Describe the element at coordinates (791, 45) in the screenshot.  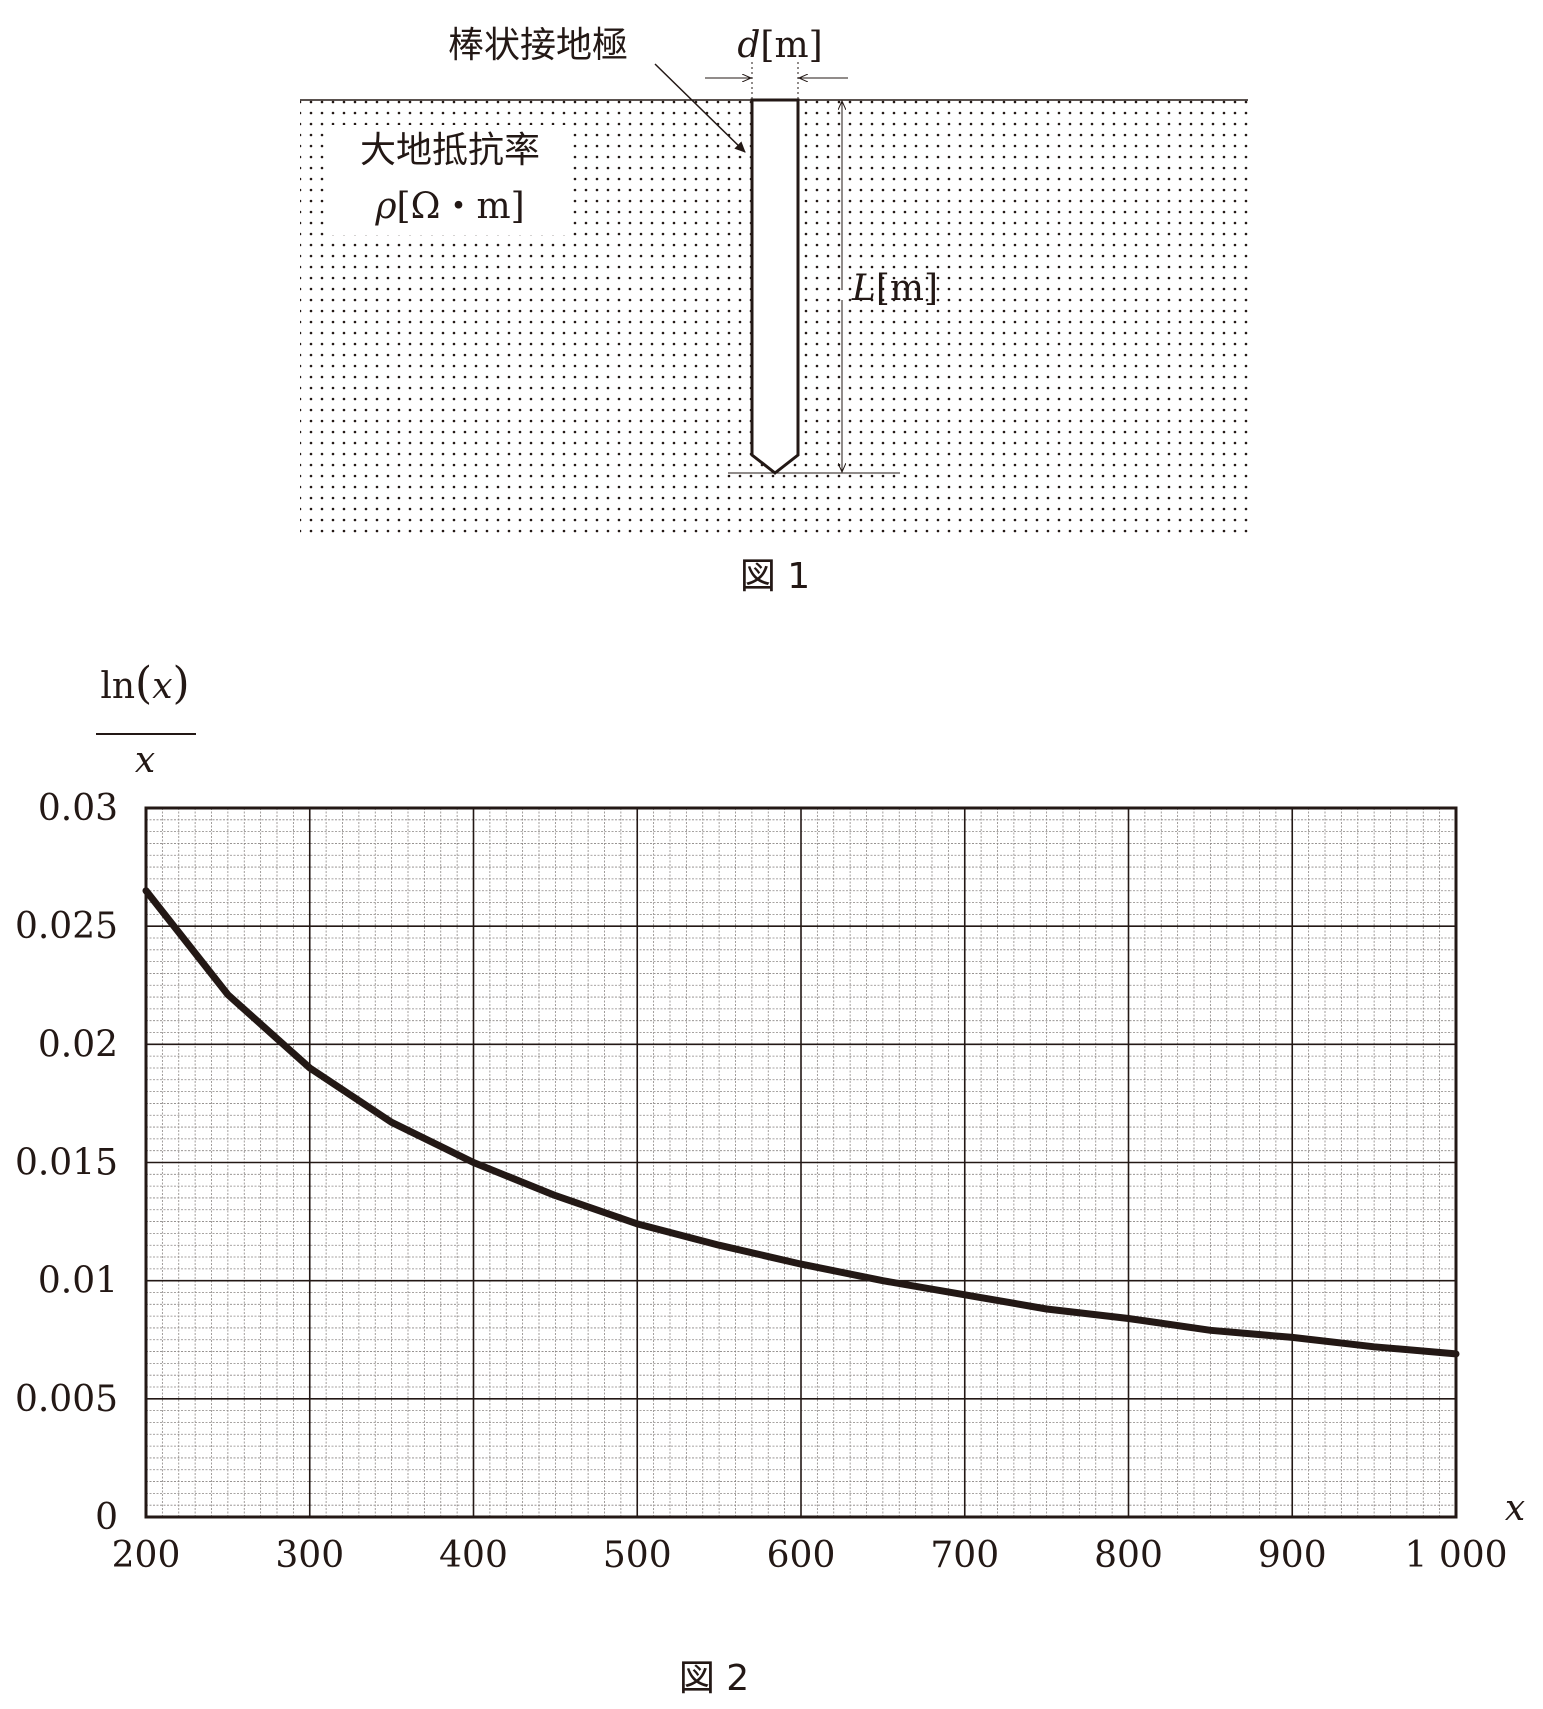
I see `diameter-unit: [m]` at that location.